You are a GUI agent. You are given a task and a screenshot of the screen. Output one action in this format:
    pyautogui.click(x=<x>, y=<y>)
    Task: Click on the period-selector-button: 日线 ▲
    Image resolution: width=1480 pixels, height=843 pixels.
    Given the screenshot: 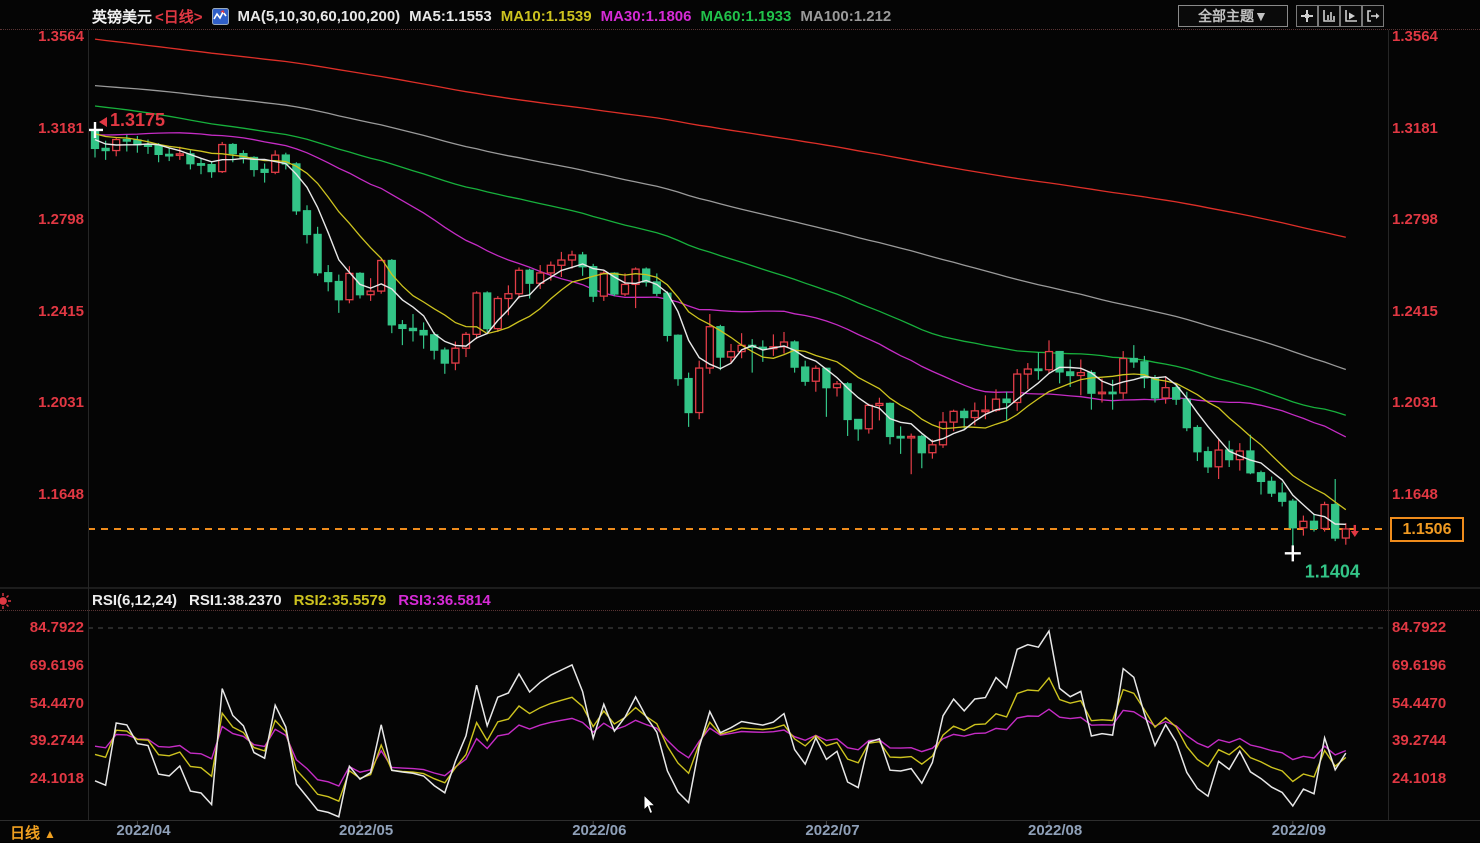 What is the action you would take?
    pyautogui.click(x=33, y=832)
    